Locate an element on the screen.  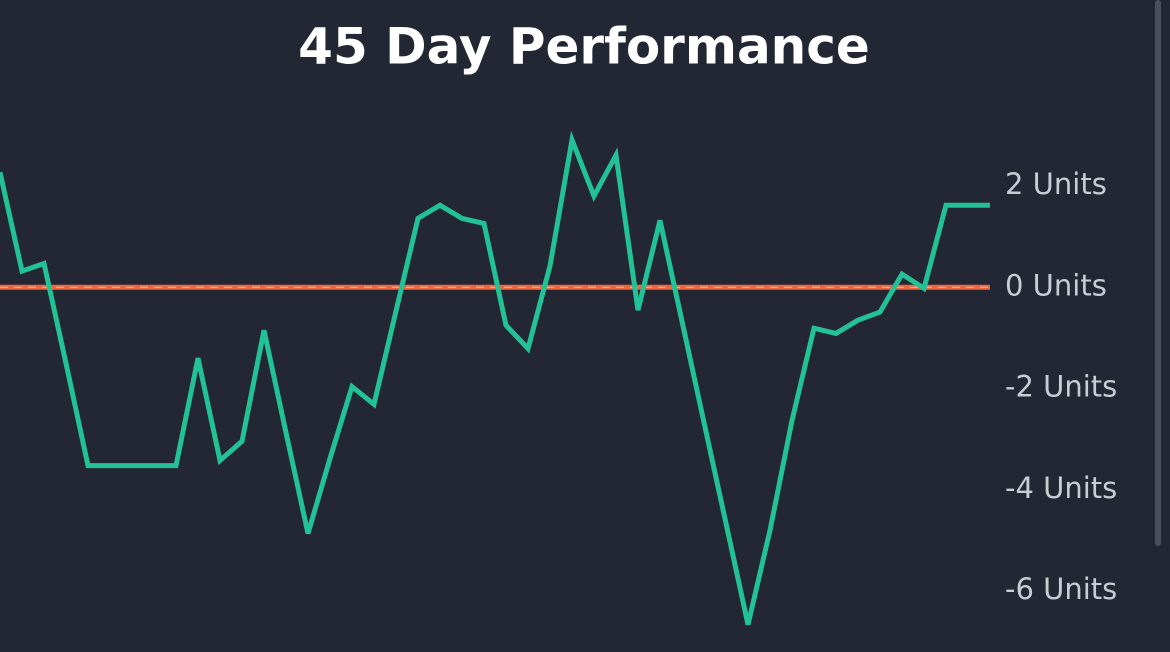
y-tick-label: 2 Units is located at coordinates (1056, 184).